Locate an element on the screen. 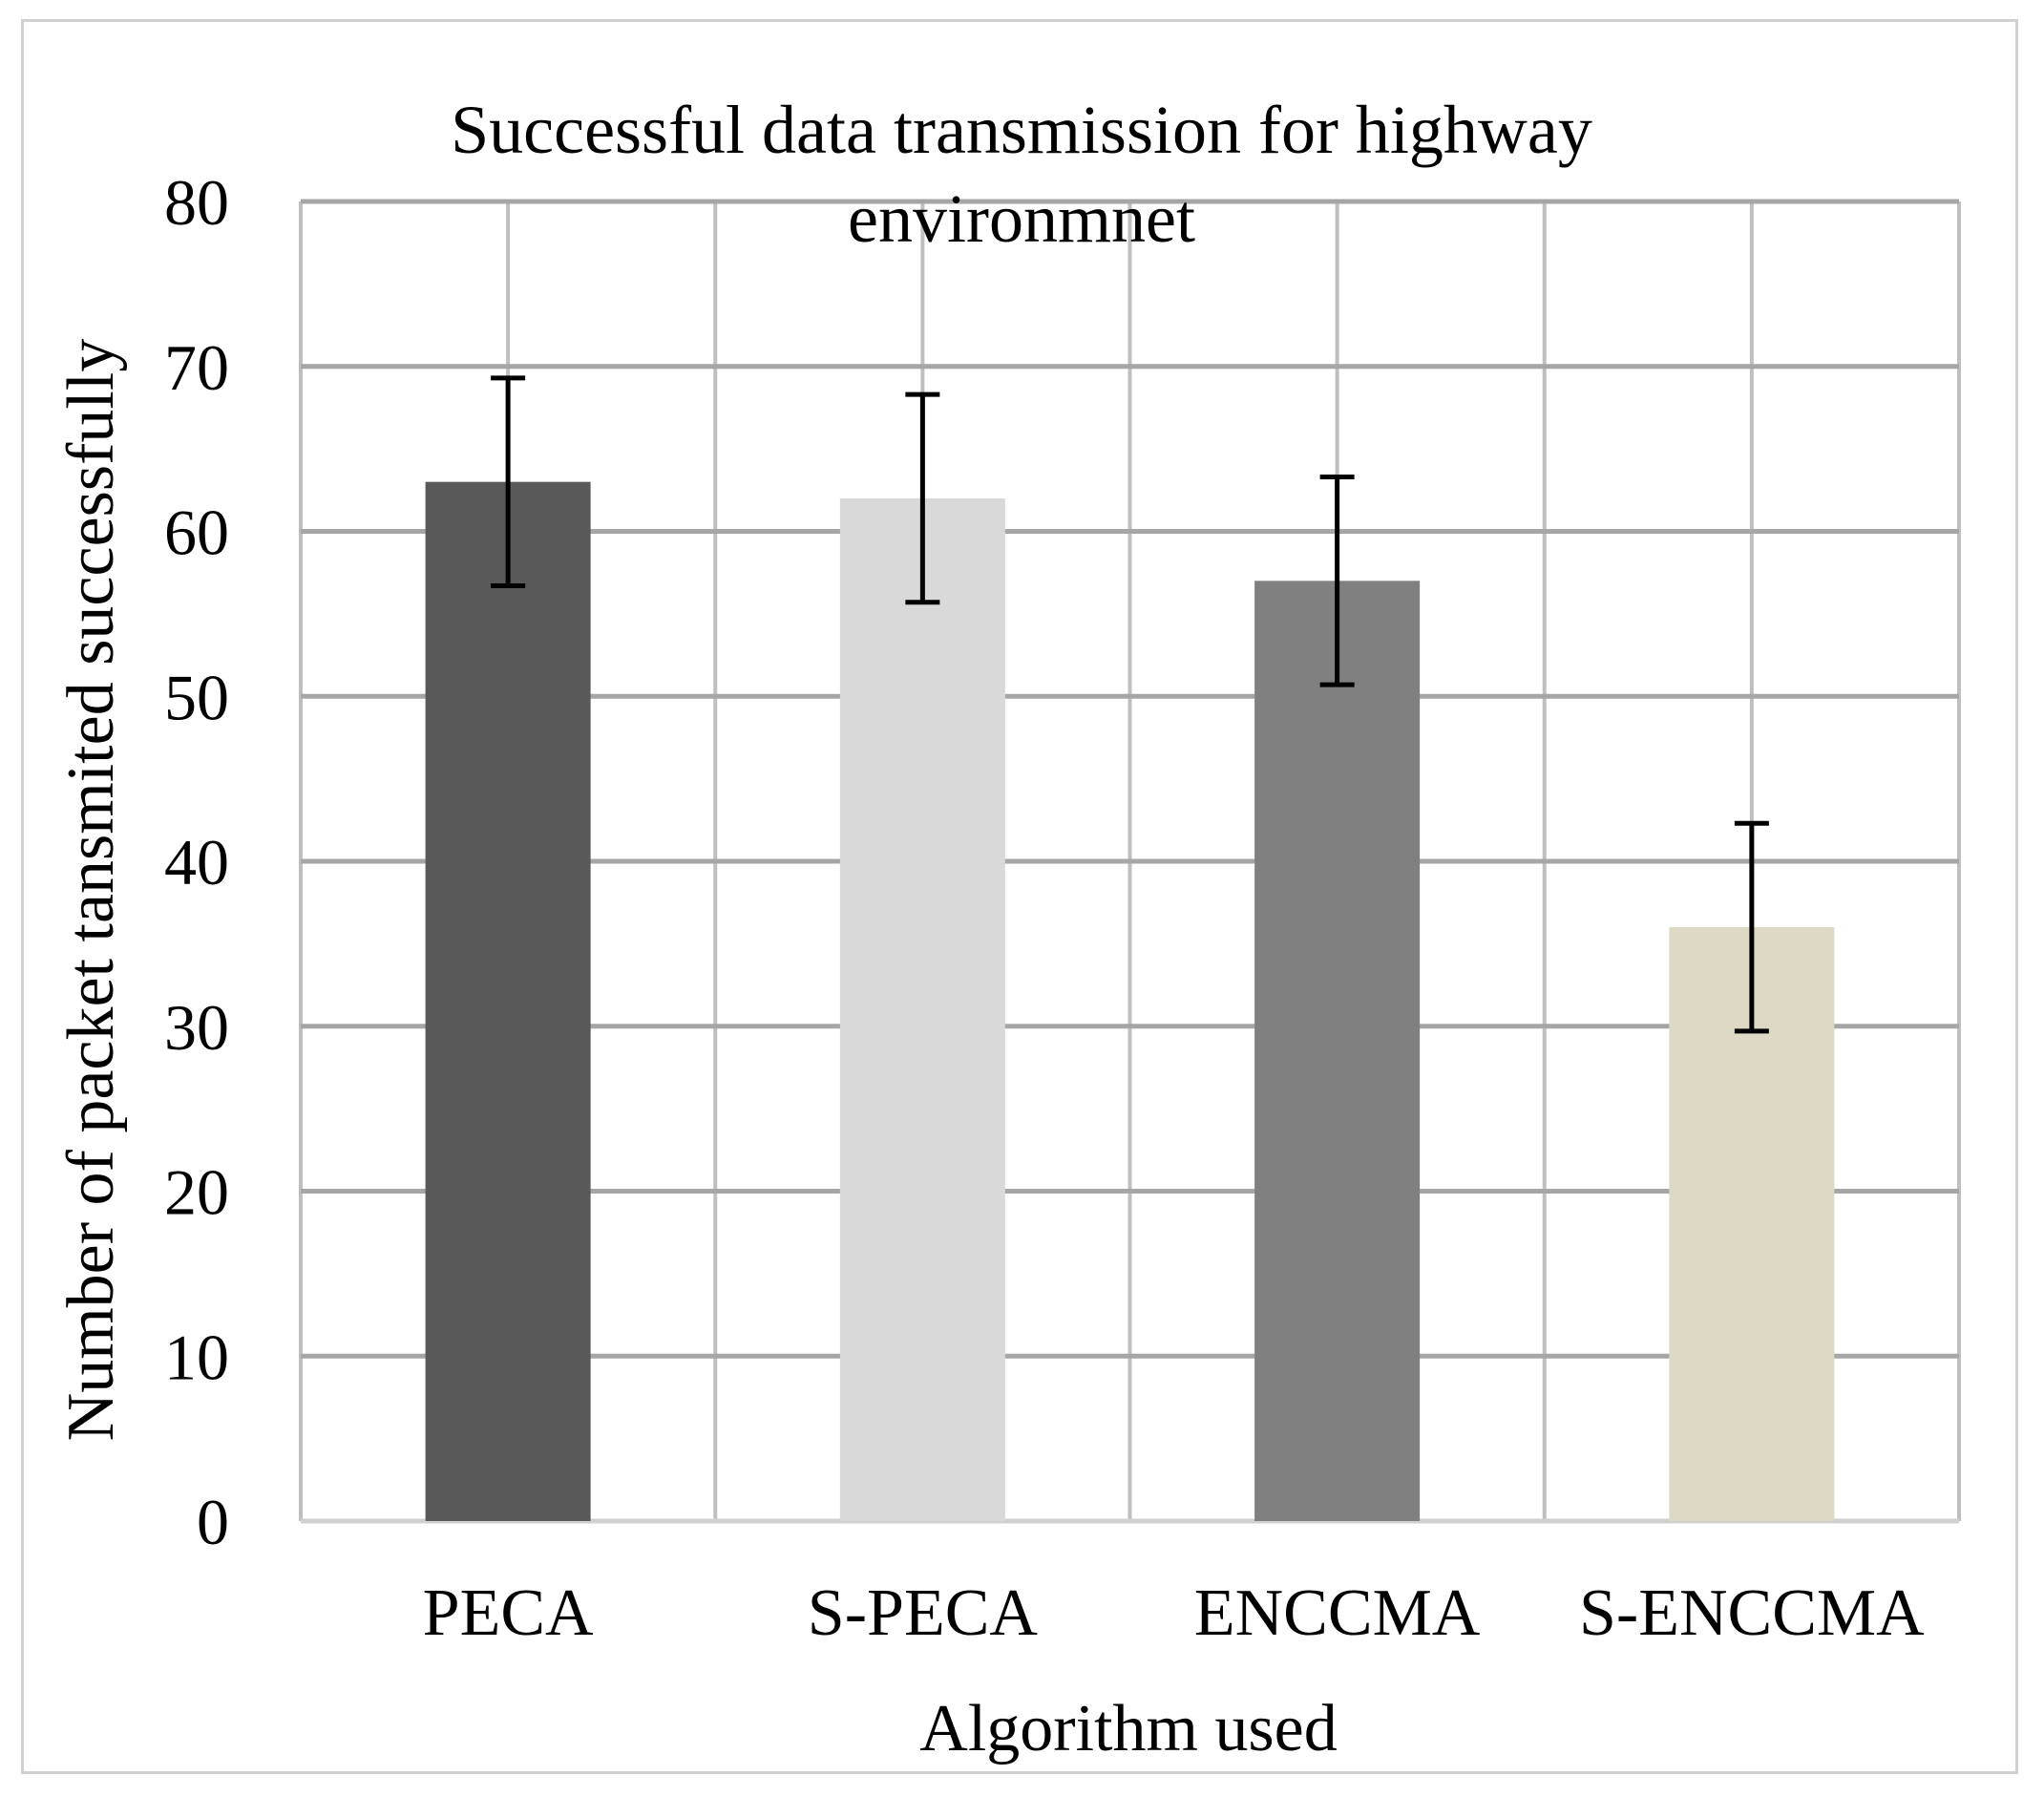 Image resolution: width=2044 pixels, height=1797 pixels. chart-title-line-2: environmnet is located at coordinates (1021, 218).